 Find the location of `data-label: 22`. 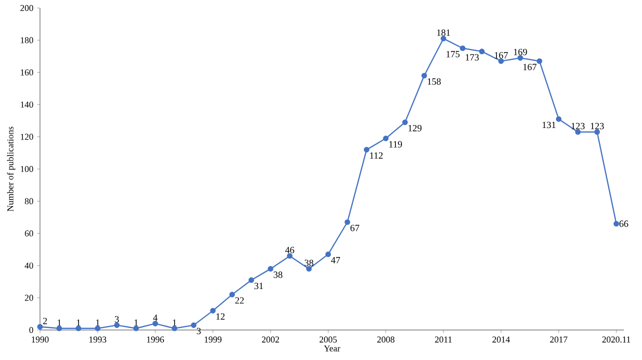

data-label: 22 is located at coordinates (239, 300).